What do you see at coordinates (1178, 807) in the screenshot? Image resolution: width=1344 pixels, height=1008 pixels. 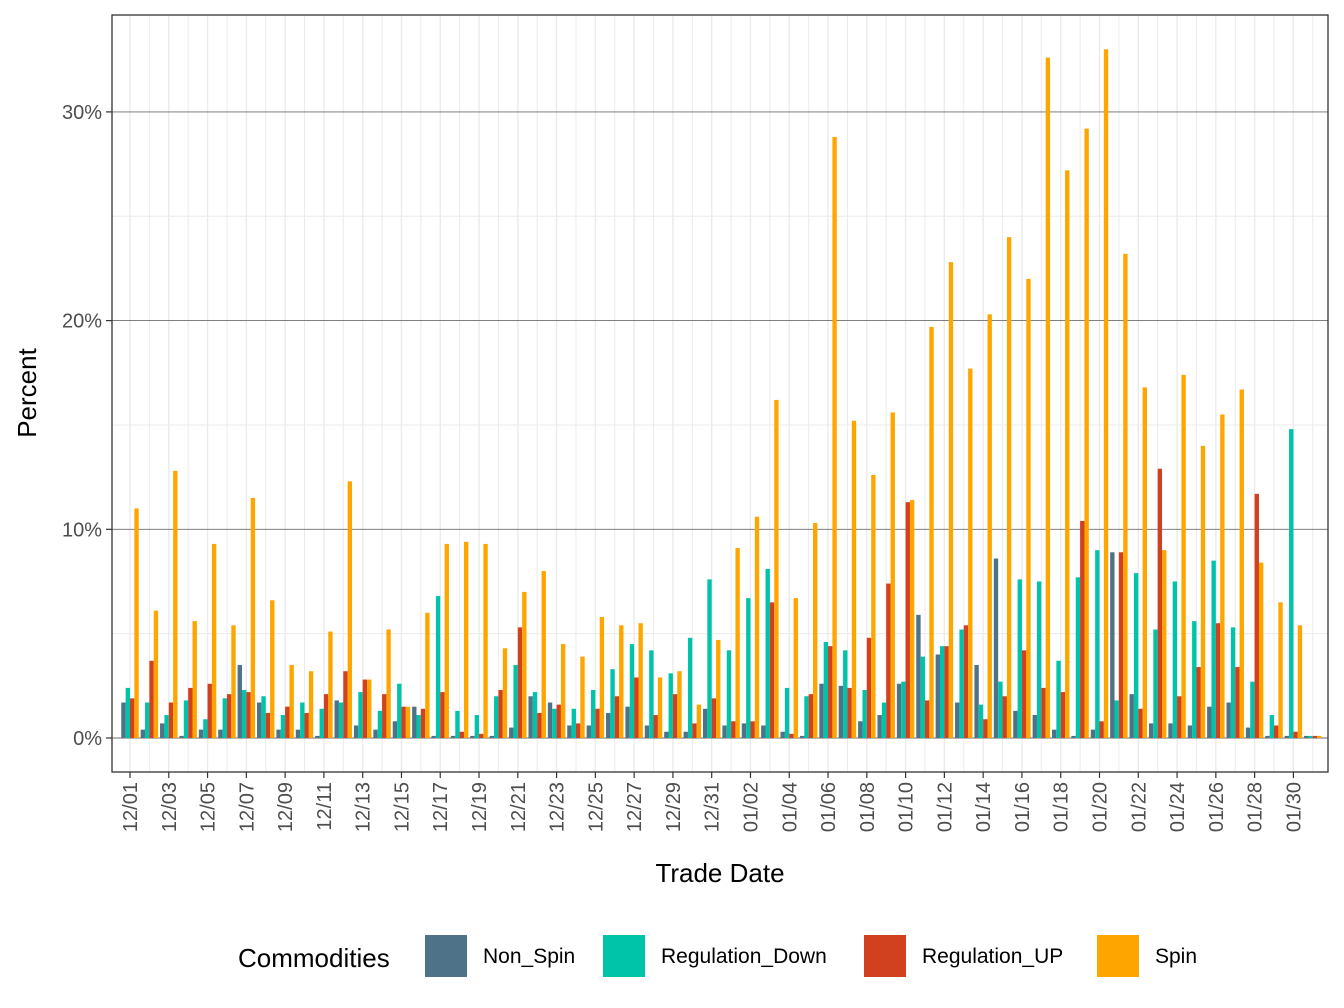 I see `x-tick-label: 01/24` at bounding box center [1178, 807].